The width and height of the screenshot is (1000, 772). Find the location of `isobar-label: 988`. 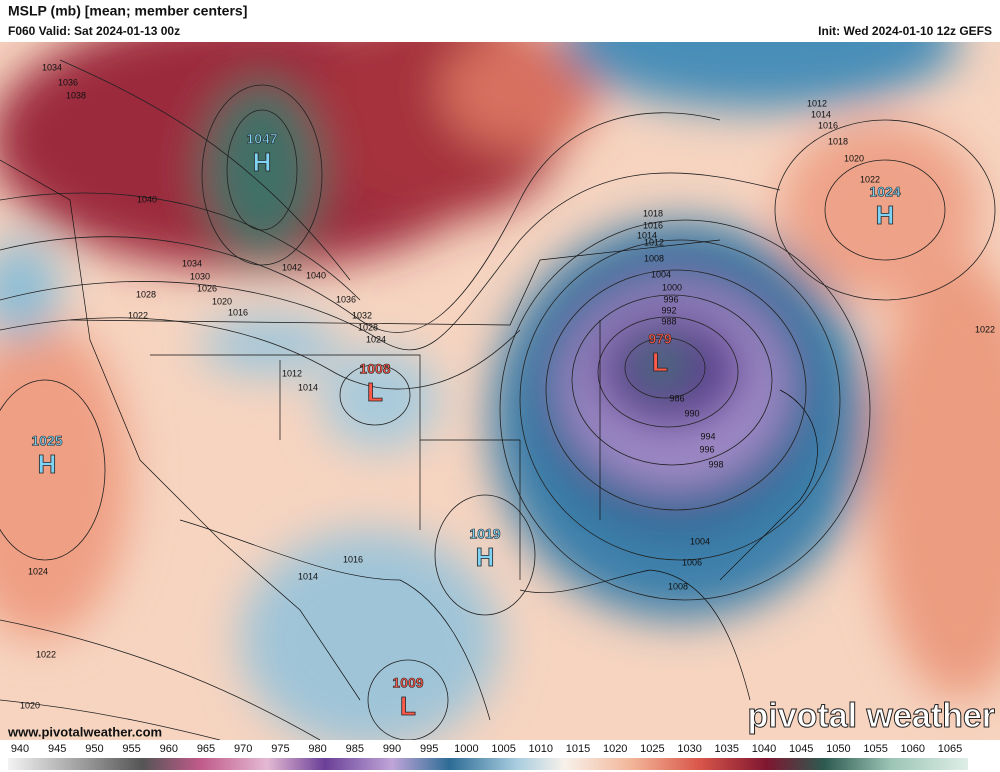

isobar-label: 988 is located at coordinates (668, 321).